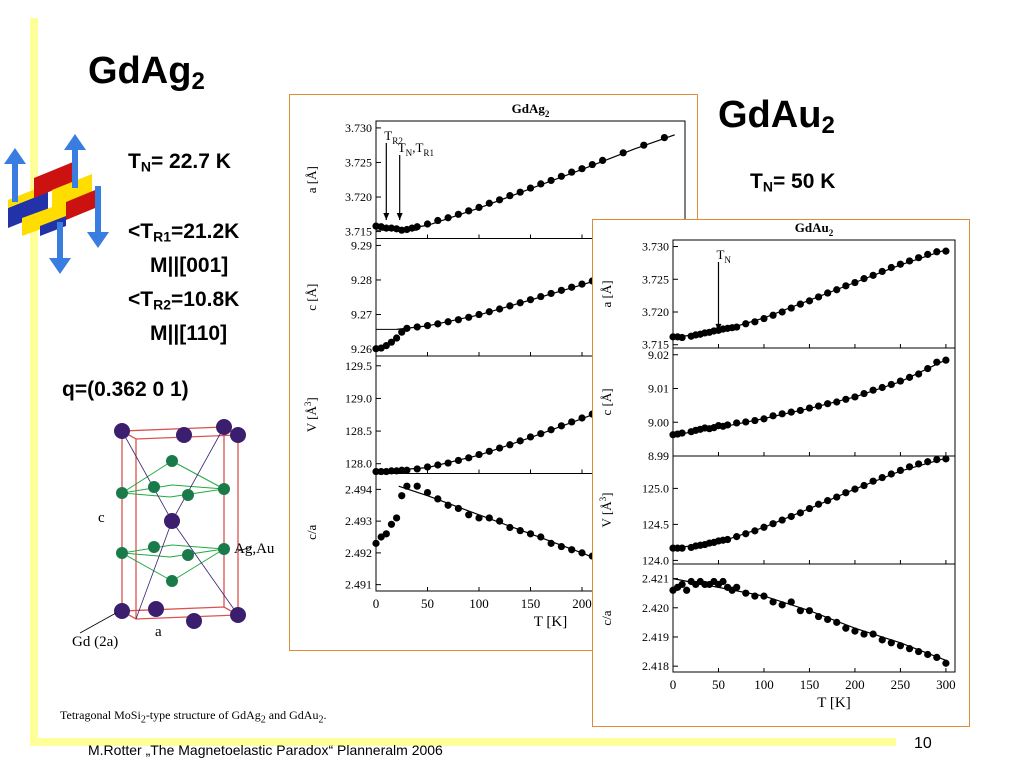 The height and width of the screenshot is (768, 1024). I want to click on x-tick-label: 200, so click(582, 603).